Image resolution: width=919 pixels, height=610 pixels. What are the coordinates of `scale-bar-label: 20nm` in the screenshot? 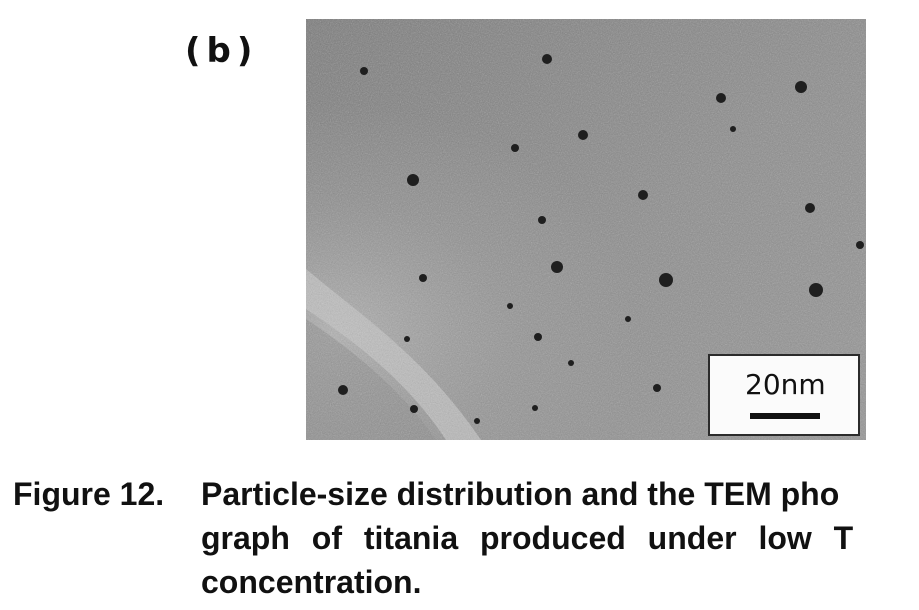 It's located at (785, 384).